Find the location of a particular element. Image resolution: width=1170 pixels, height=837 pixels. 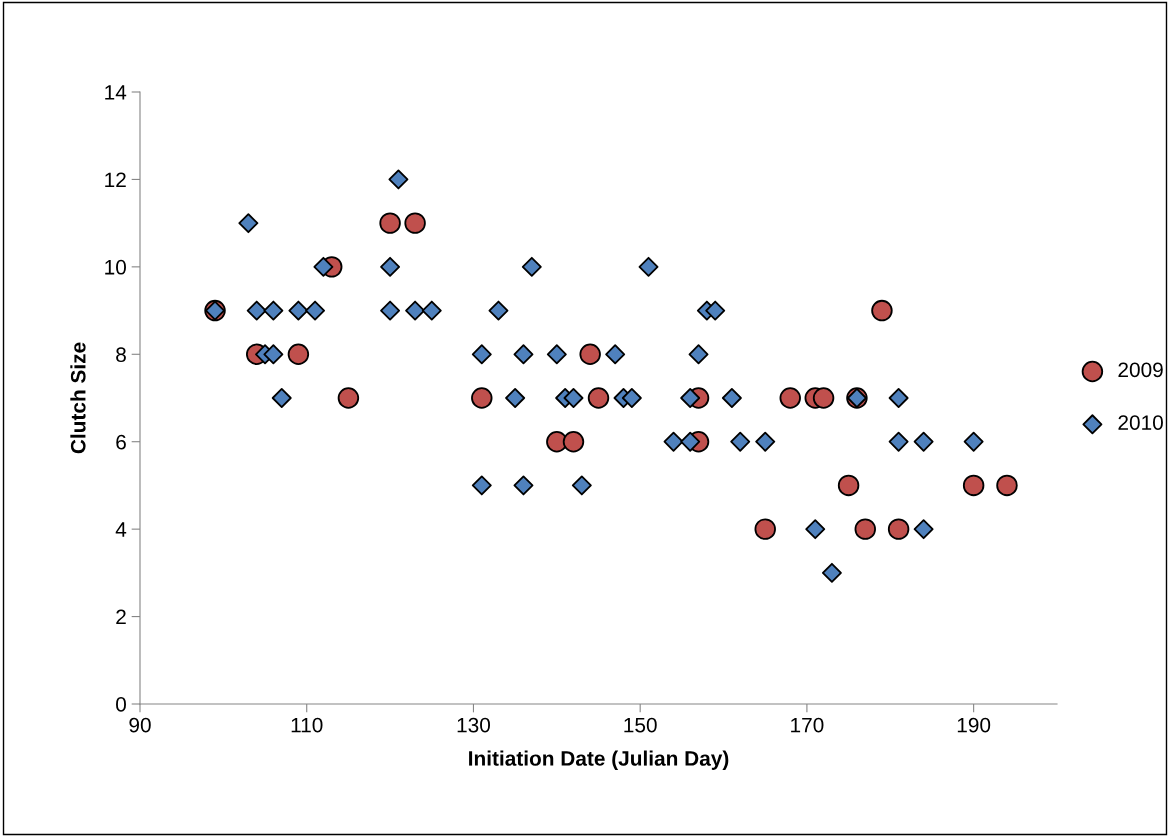

y-tick-label: 12 is located at coordinates (115, 179).